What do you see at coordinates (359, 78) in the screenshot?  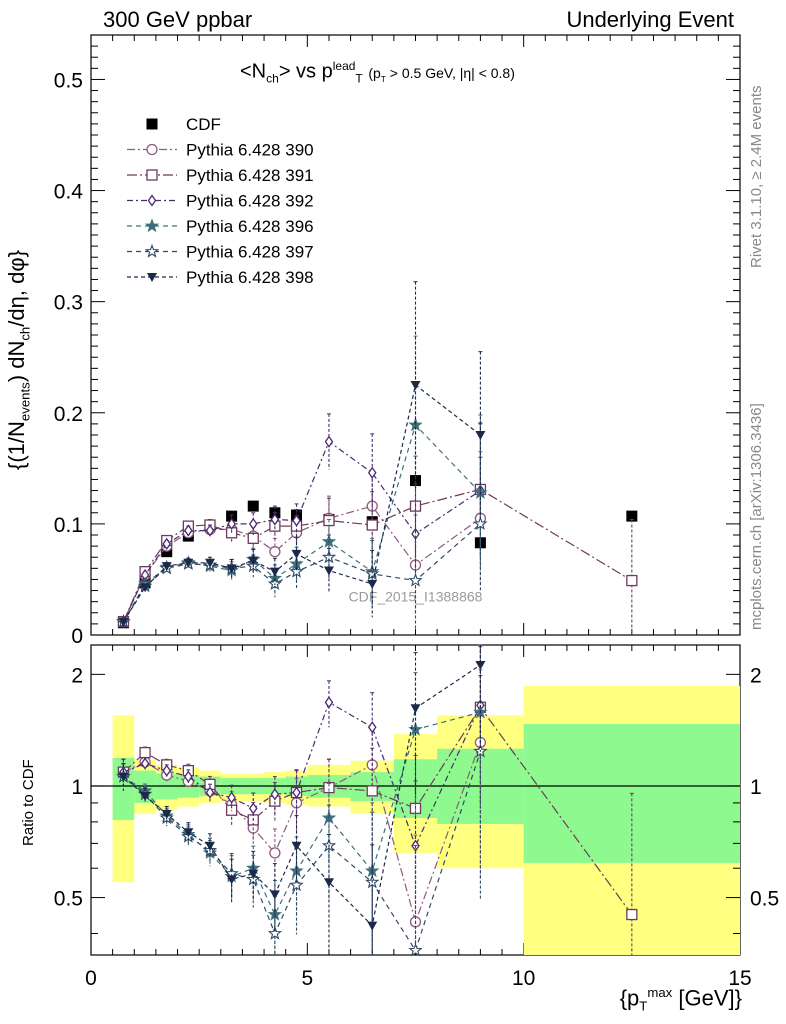 I see `title-main-sub2: T` at bounding box center [359, 78].